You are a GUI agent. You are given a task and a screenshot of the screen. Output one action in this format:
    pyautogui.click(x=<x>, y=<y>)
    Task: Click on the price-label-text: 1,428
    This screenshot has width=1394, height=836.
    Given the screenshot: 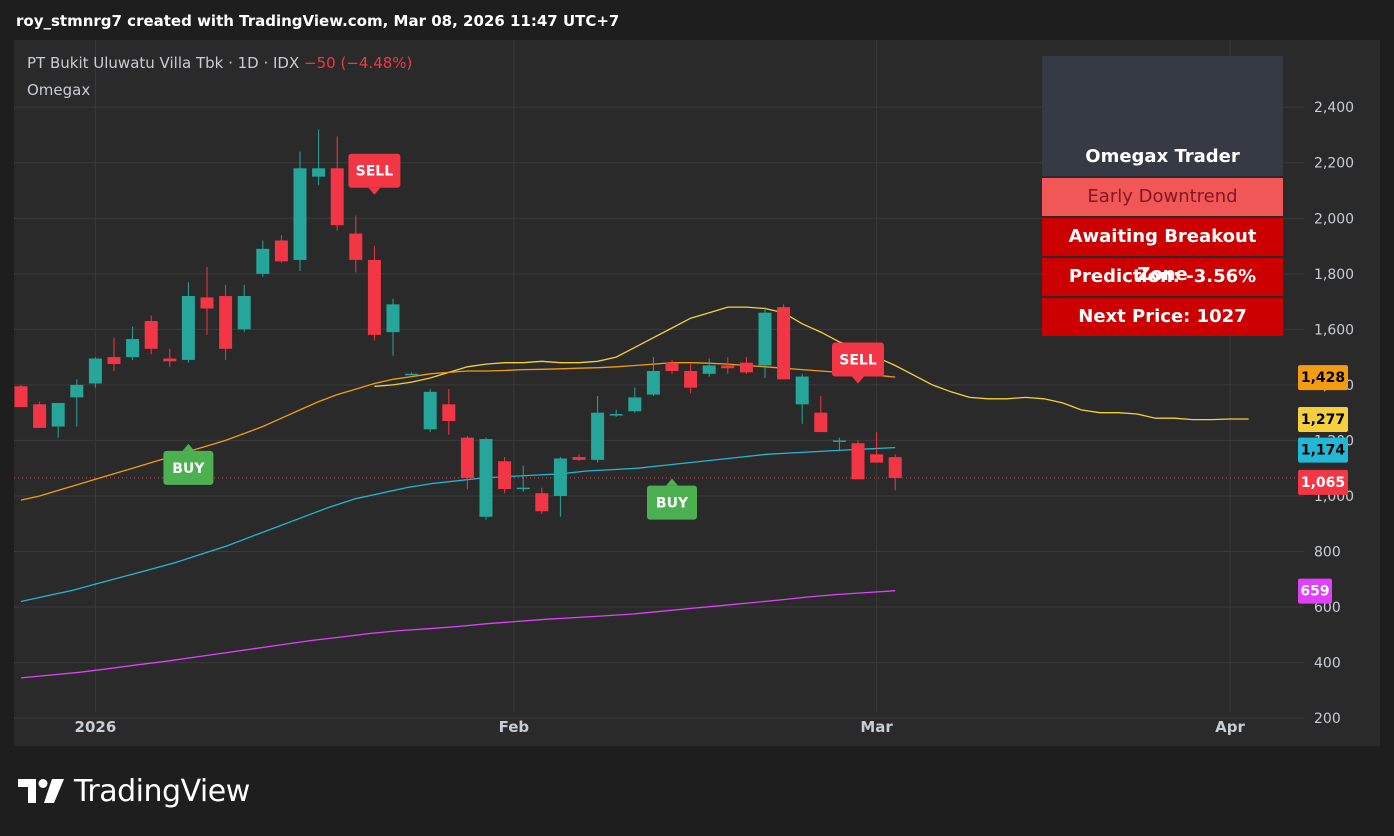 What is the action you would take?
    pyautogui.click(x=1323, y=378)
    